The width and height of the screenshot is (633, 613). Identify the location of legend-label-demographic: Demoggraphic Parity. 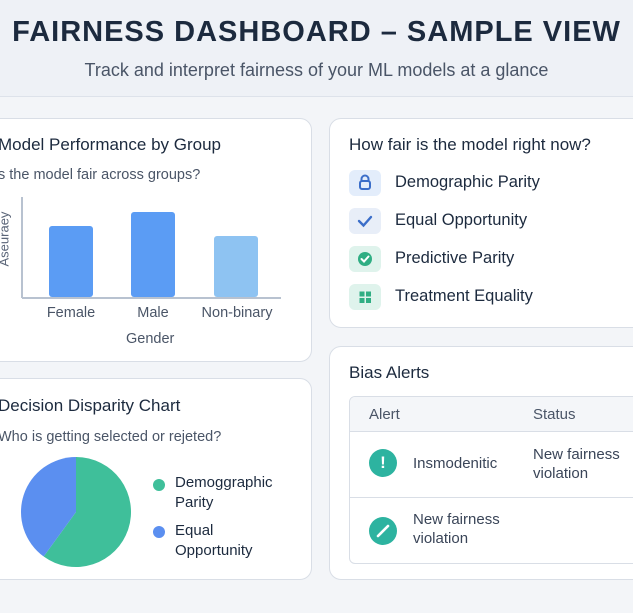
(224, 492).